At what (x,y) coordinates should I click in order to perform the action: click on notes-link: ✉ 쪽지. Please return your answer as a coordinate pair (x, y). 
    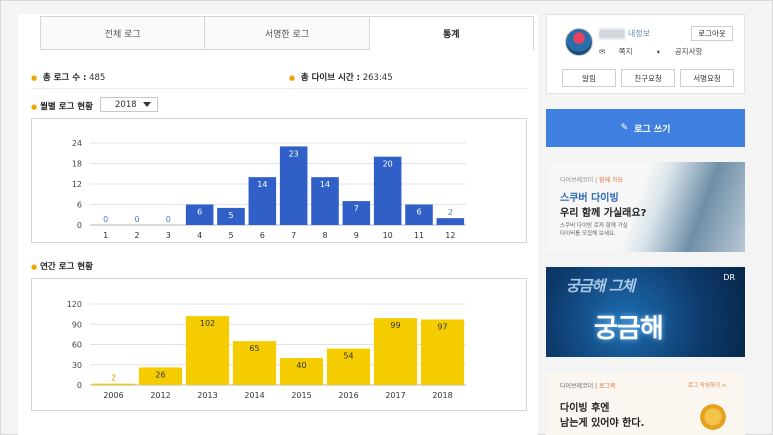
    Looking at the image, I should click on (616, 51).